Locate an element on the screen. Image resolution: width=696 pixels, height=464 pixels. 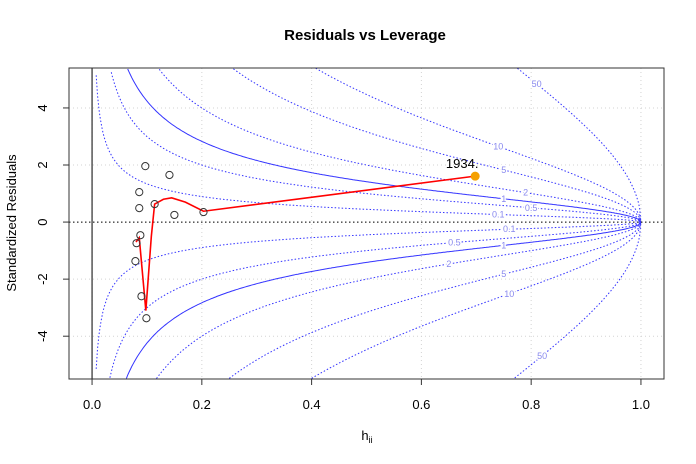
y-axis-title: Standardized Residuals is located at coordinates (11, 223).